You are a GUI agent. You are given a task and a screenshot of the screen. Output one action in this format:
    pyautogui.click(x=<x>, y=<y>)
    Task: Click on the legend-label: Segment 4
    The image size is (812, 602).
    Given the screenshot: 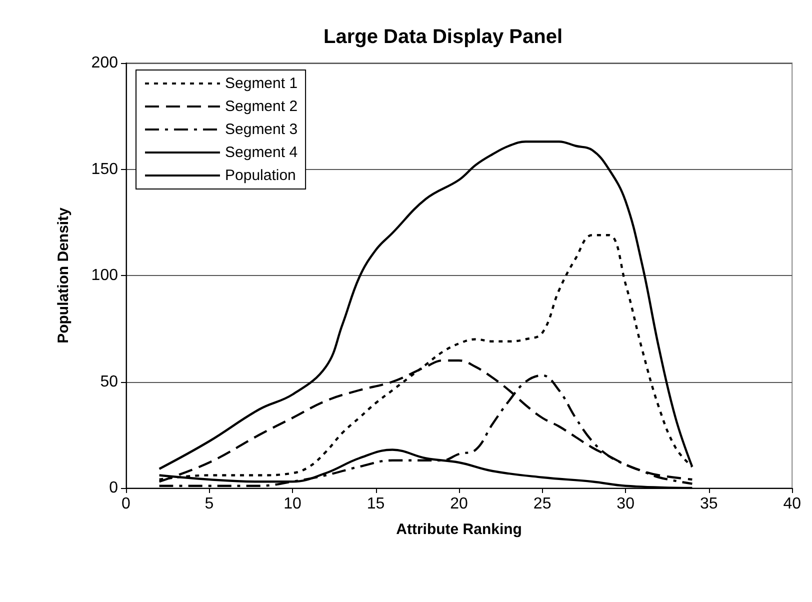 What is the action you would take?
    pyautogui.click(x=261, y=152)
    